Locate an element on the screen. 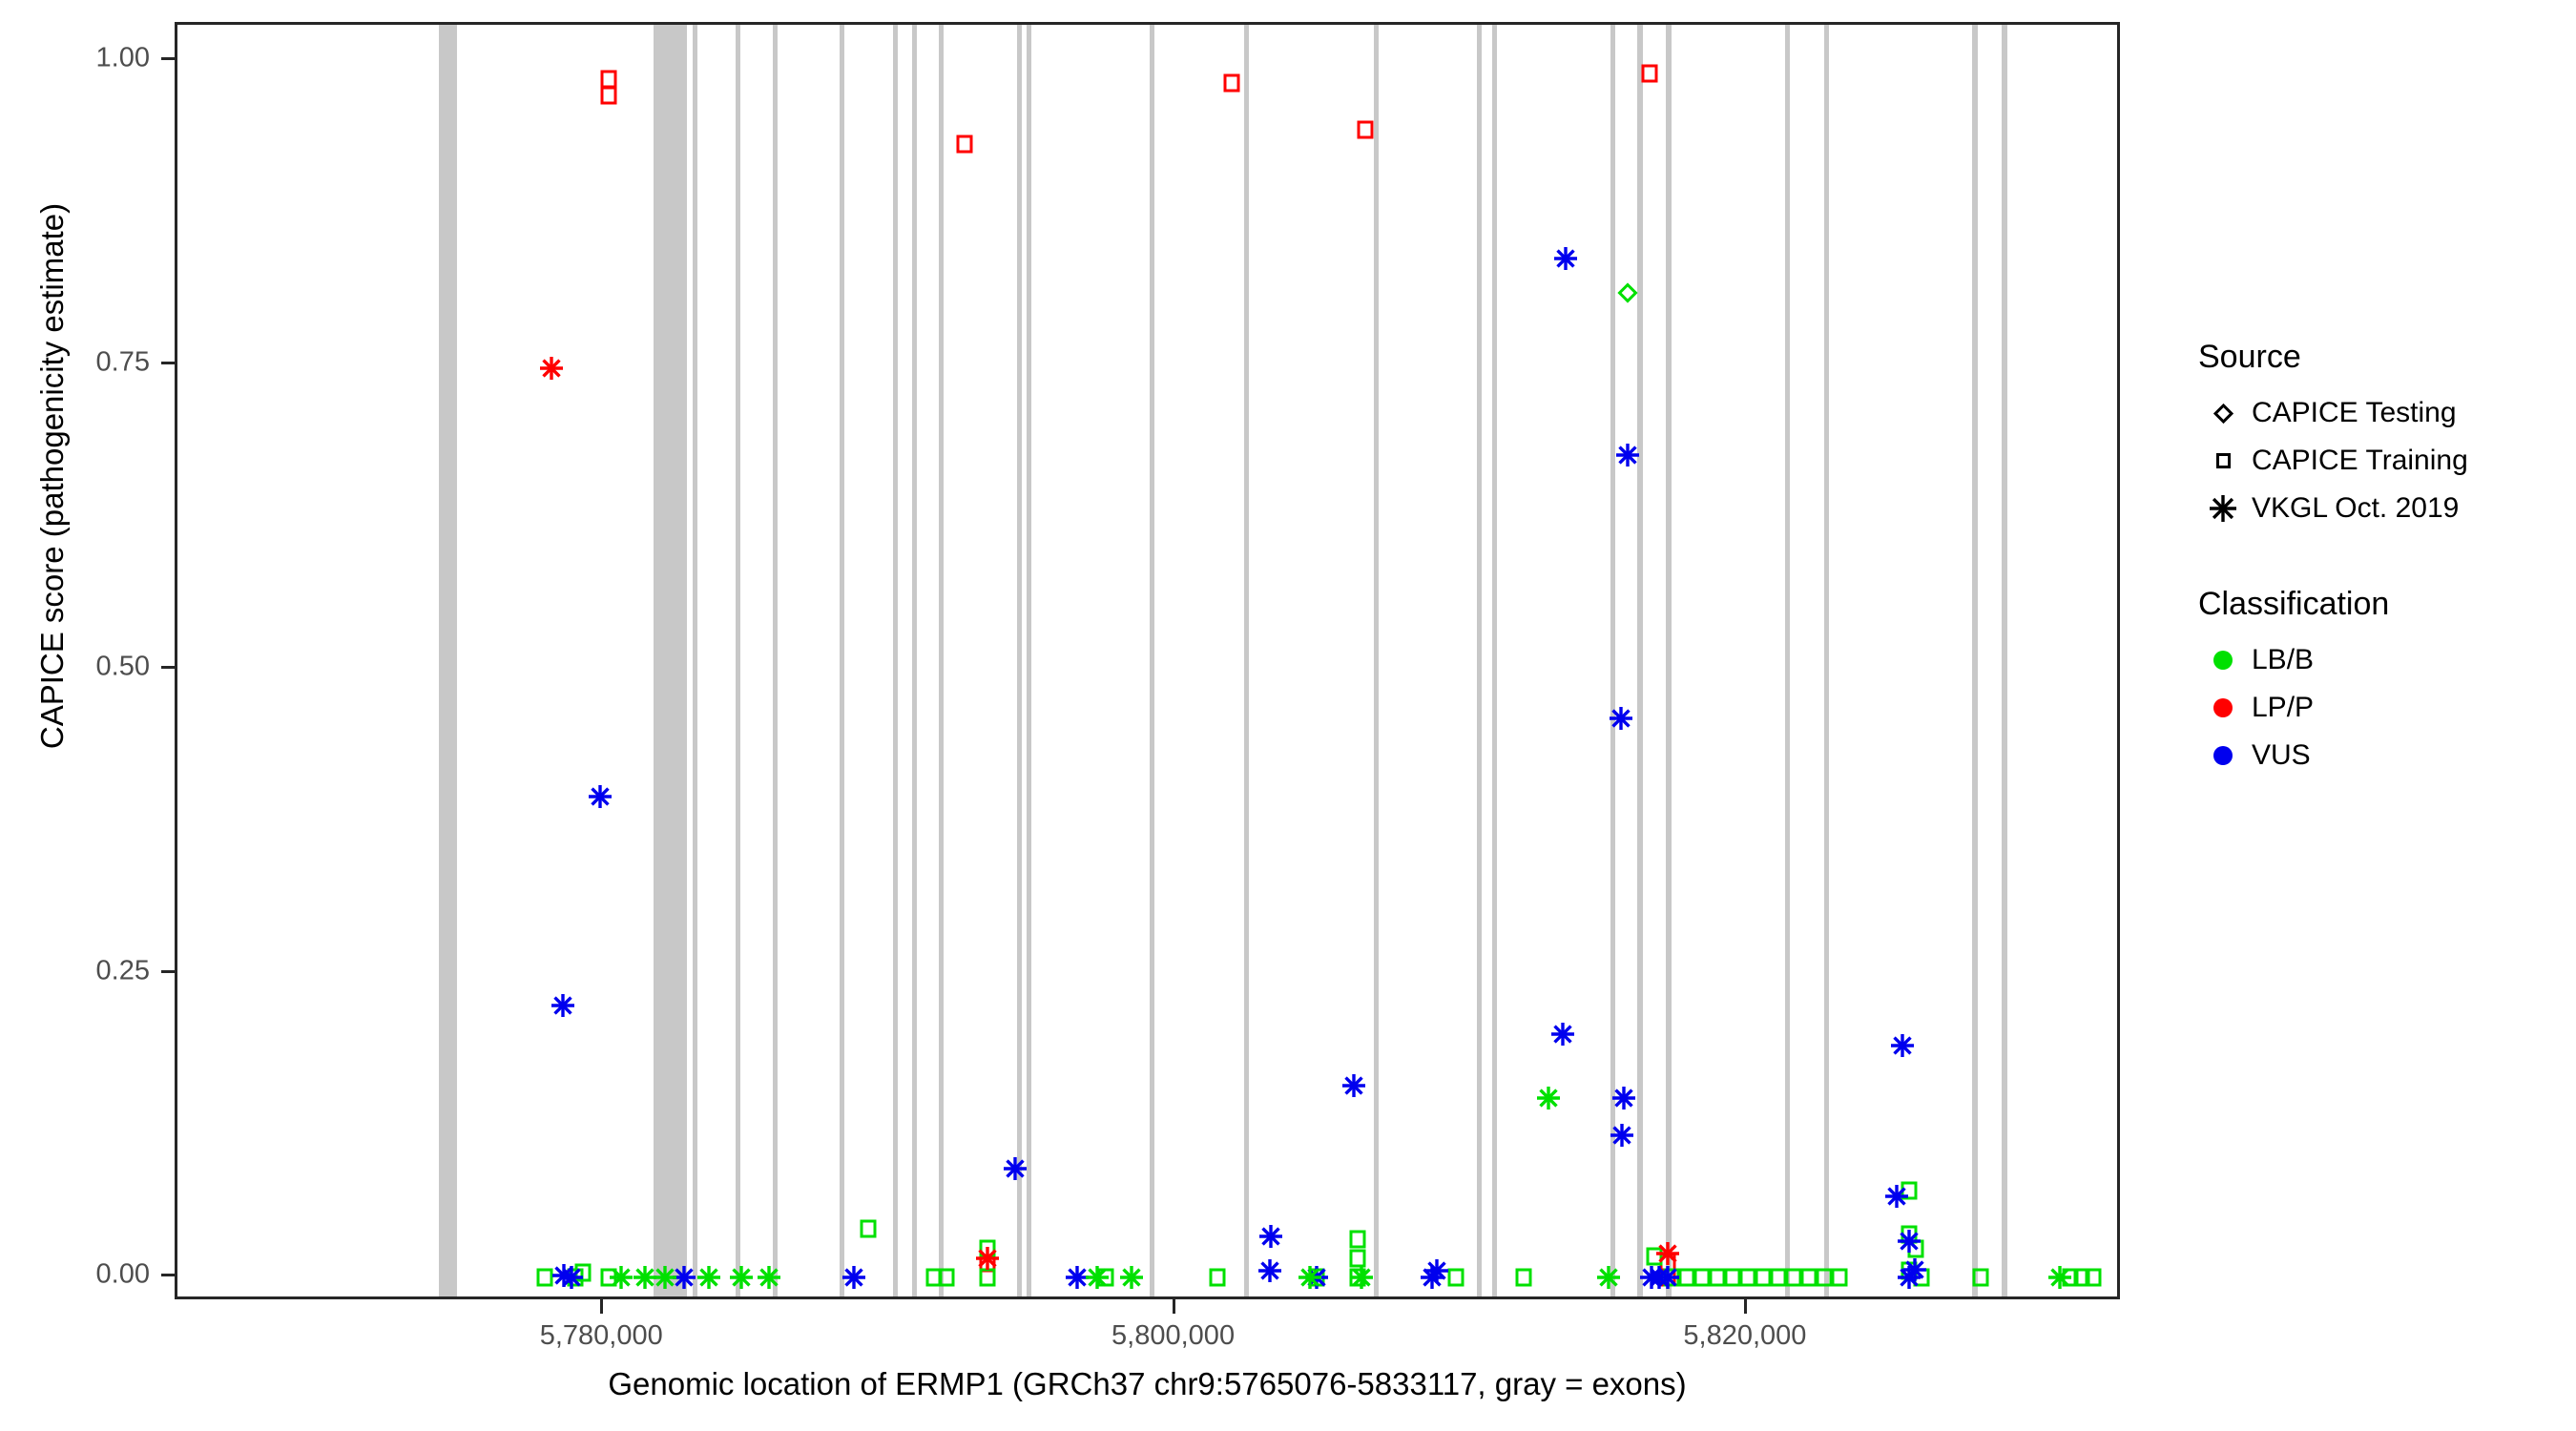 This screenshot has height=1431, width=2576. square-icon is located at coordinates (2223, 460).